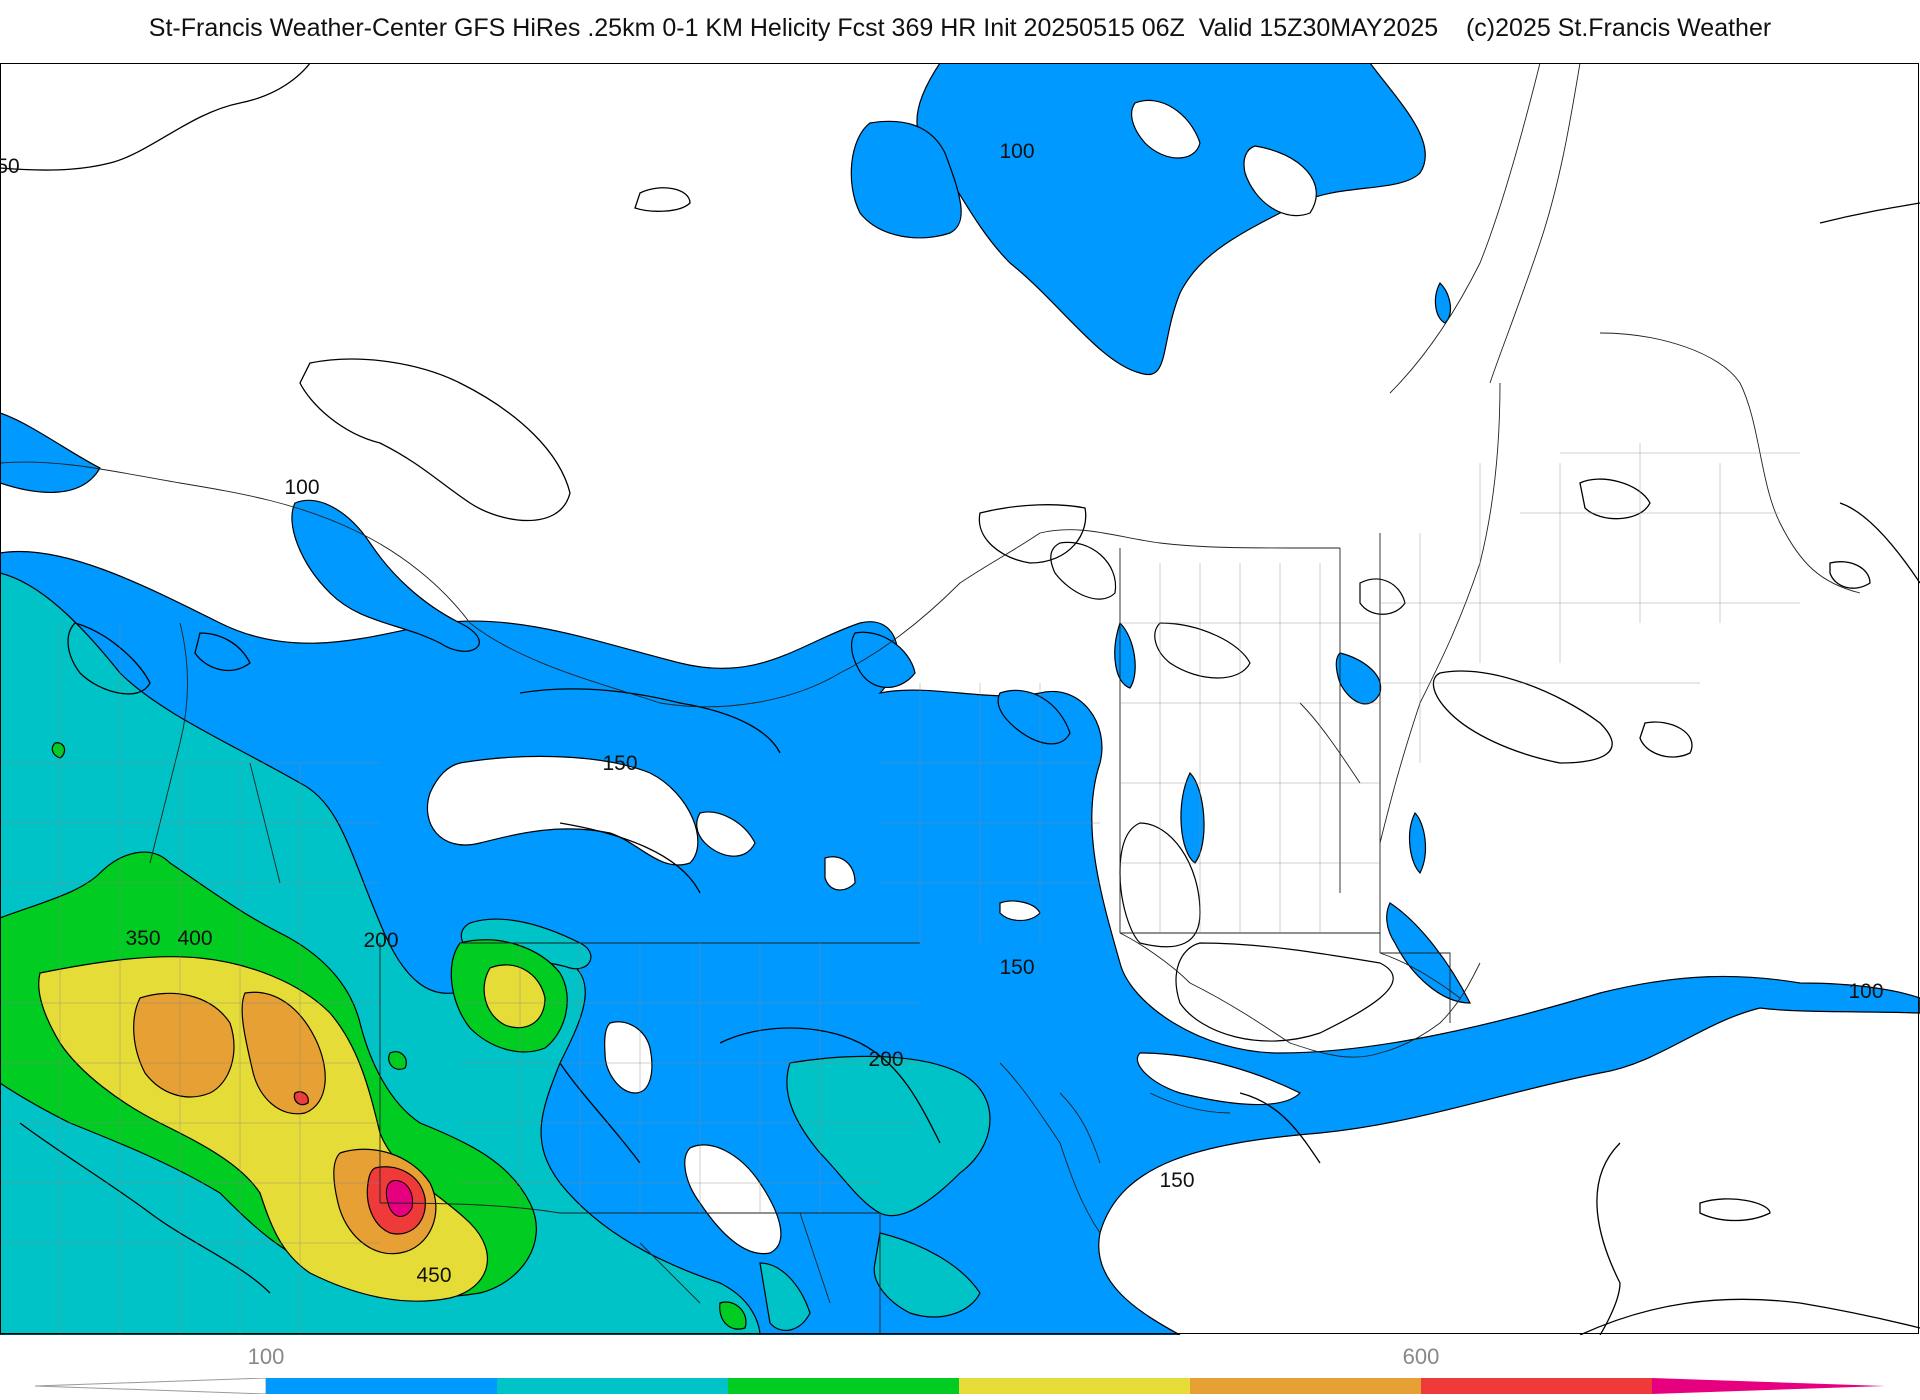 The height and width of the screenshot is (1400, 1920). Describe the element at coordinates (514, 996) in the screenshot. I see `yellow-region-north` at that location.